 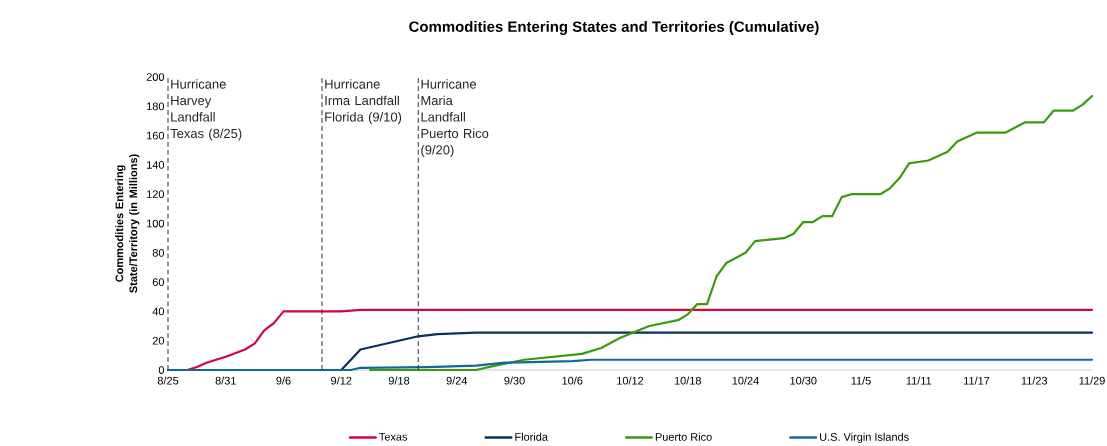 I want to click on y-tick-label: 80, so click(x=158, y=252).